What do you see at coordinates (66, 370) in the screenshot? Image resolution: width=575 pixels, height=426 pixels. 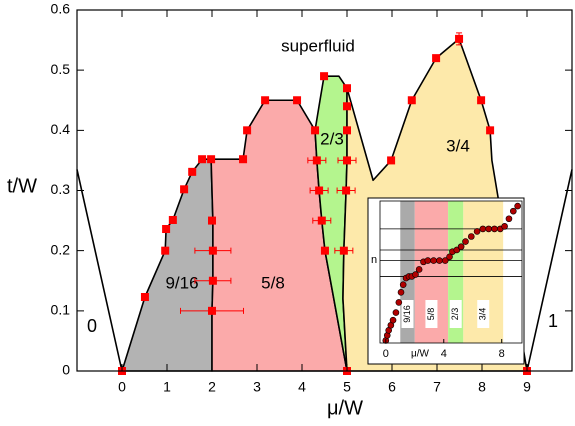 I see `y-tick-label: 0` at bounding box center [66, 370].